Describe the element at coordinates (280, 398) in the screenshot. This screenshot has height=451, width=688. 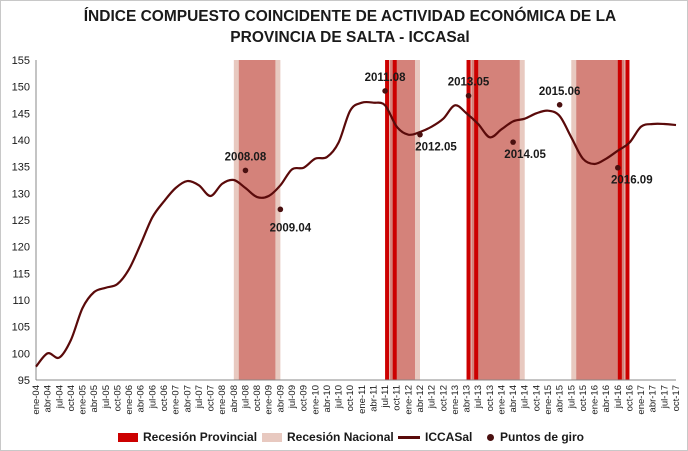
I see `x-tick-label: abr-09` at that location.